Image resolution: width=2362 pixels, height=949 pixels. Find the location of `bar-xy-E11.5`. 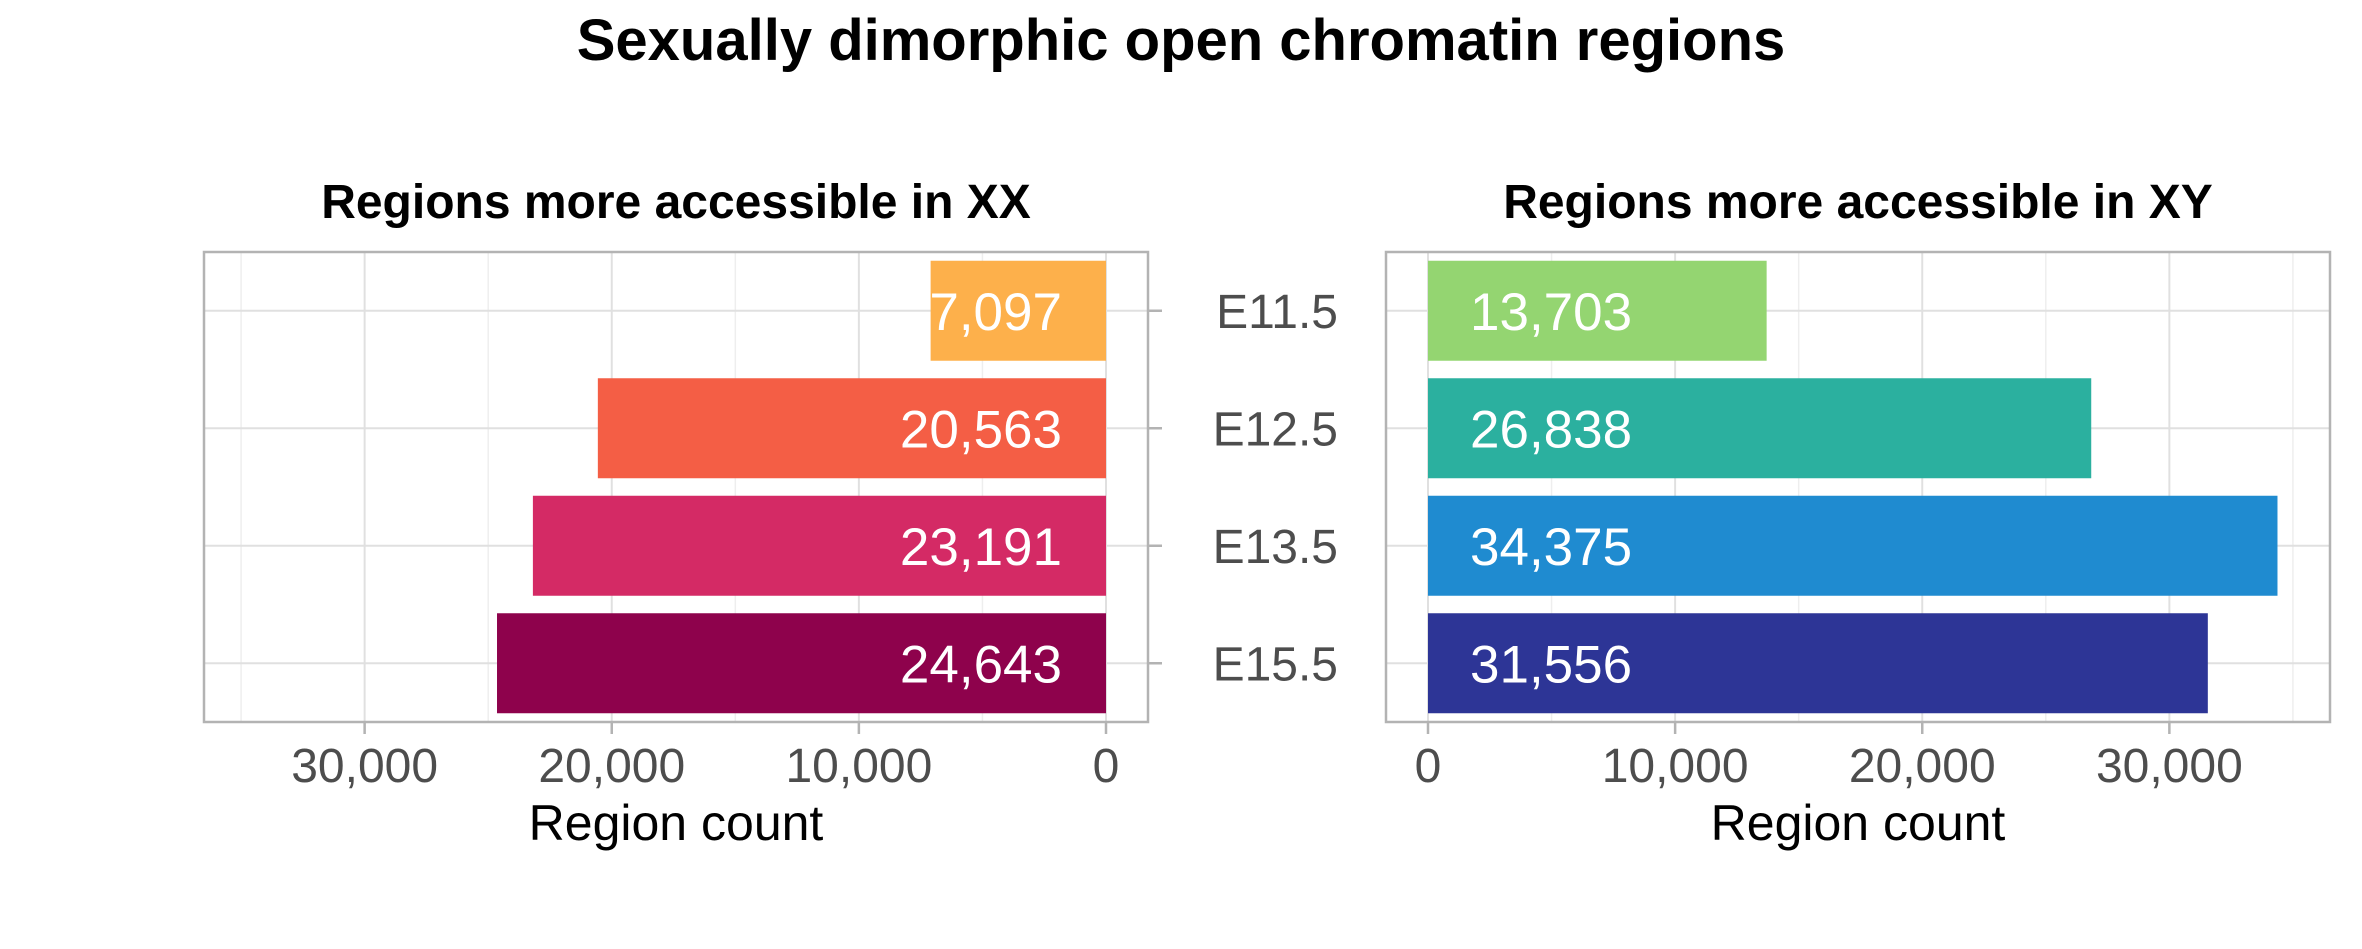

bar-xy-E11.5 is located at coordinates (1597, 310).